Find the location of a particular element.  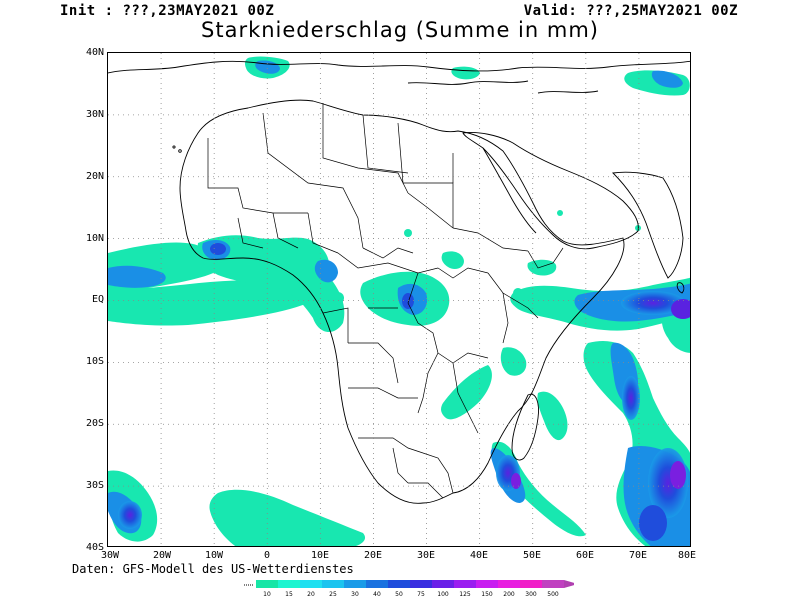

lat-label-eq: EQ is located at coordinates (97, 299).